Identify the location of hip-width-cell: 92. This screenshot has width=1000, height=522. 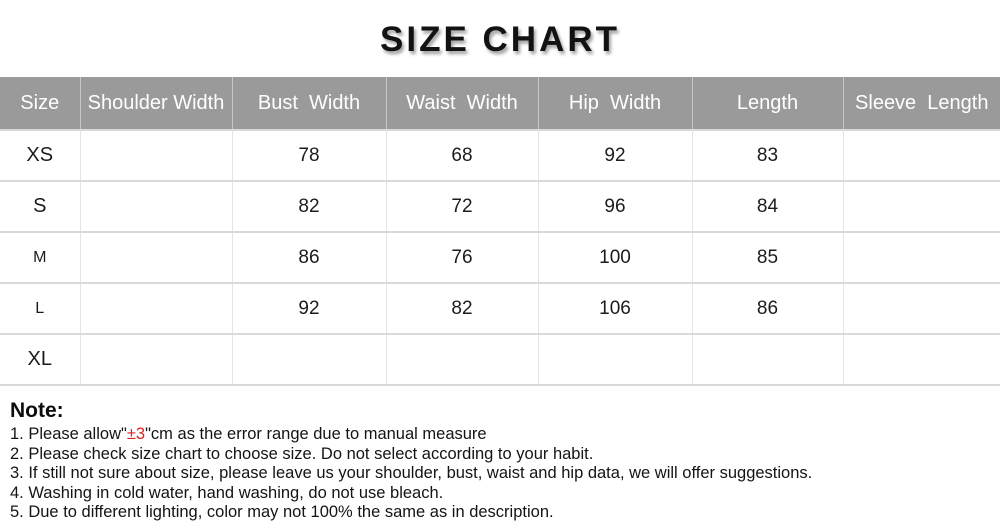
(614, 156).